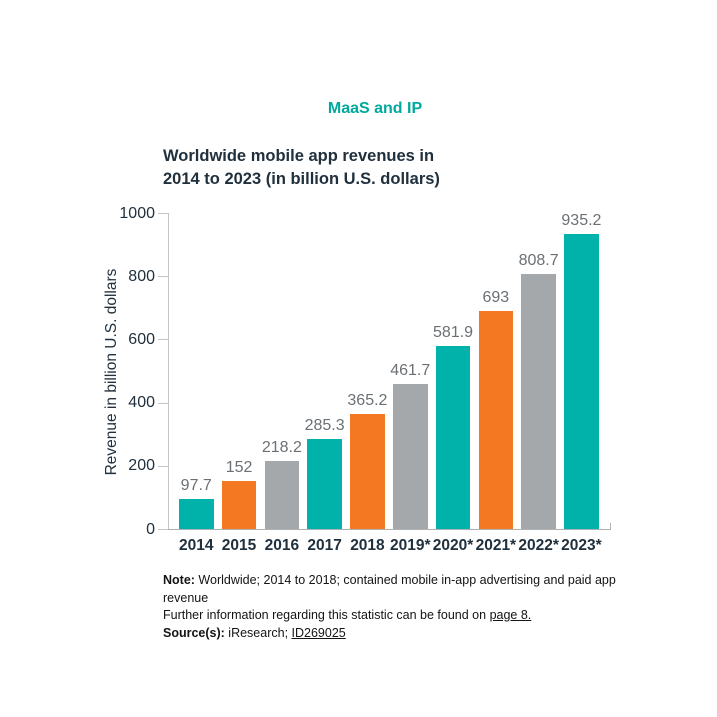 The height and width of the screenshot is (717, 717). What do you see at coordinates (367, 545) in the screenshot?
I see `x-axis-label: 2018` at bounding box center [367, 545].